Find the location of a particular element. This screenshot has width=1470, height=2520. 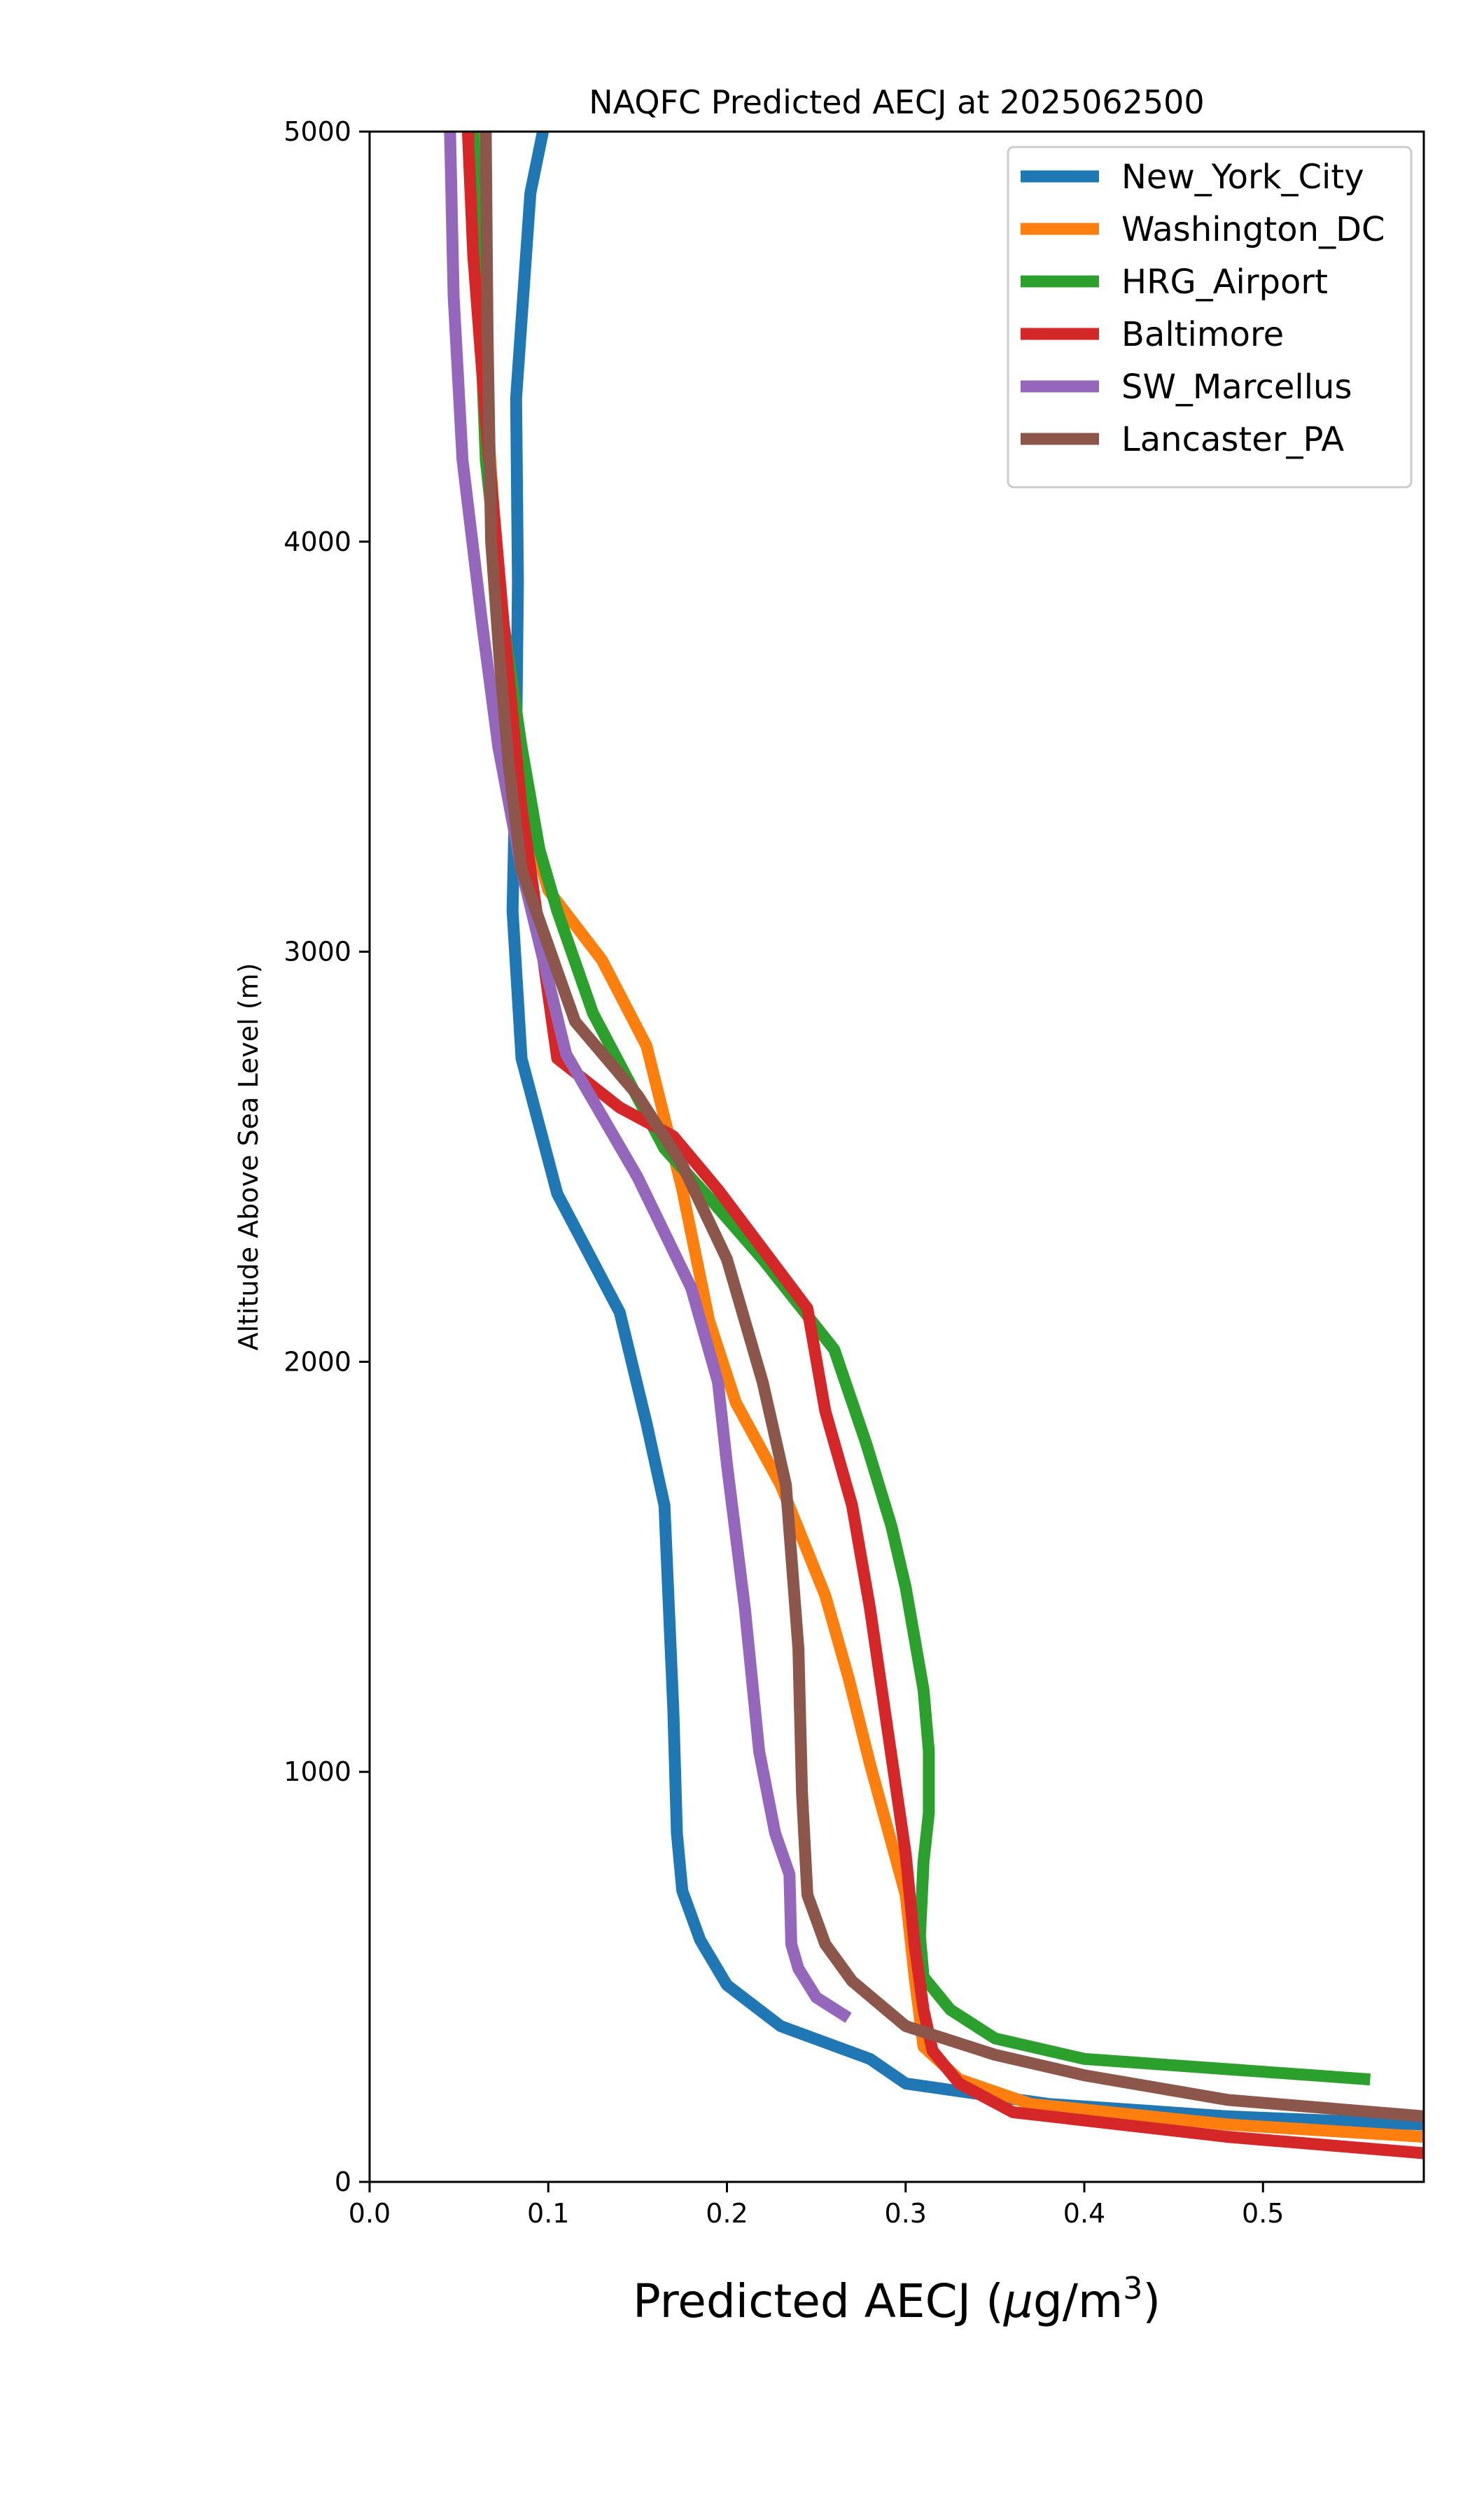

x-tick-label: 0.1 is located at coordinates (548, 2213).